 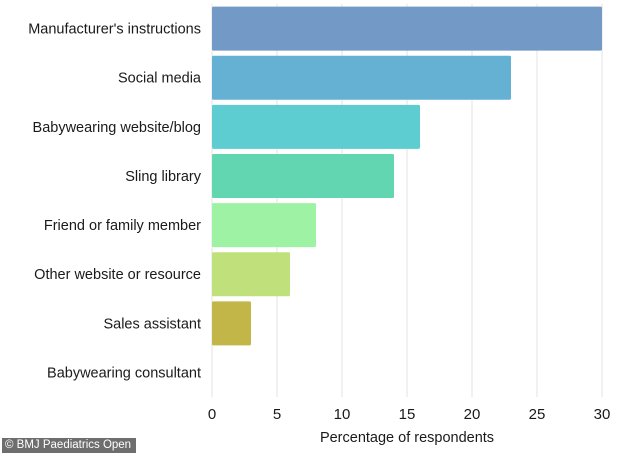 What do you see at coordinates (212, 414) in the screenshot?
I see `x-tick-label-0: 0` at bounding box center [212, 414].